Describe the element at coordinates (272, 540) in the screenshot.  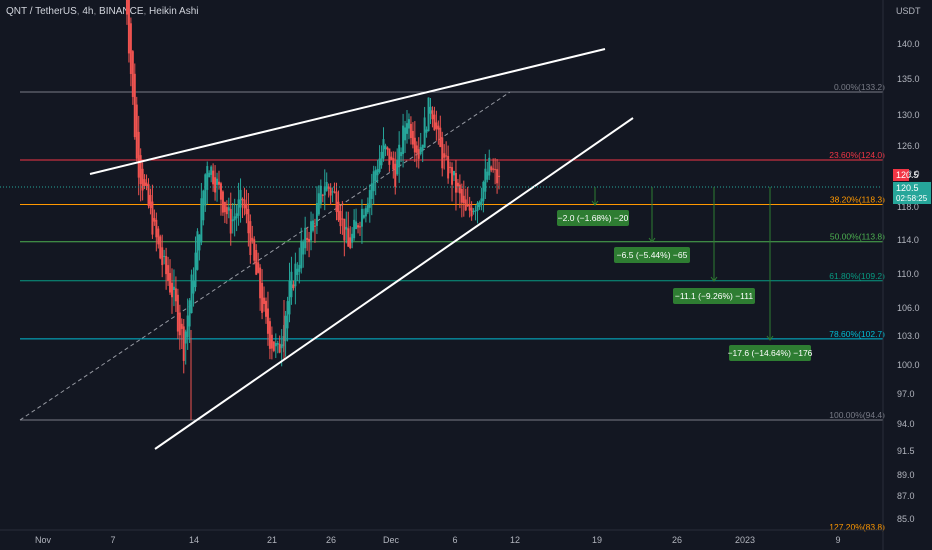
I see `time-tick: 21` at that location.